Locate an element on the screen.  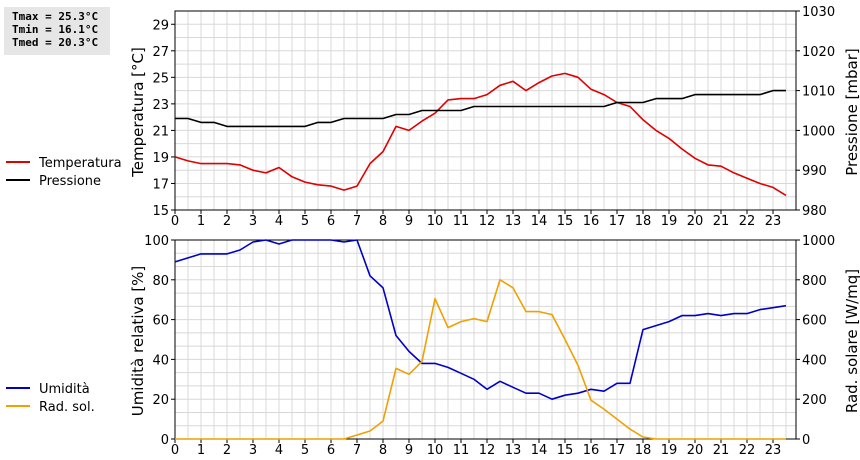
chart1-x-tick-label: 2 is located at coordinates (227, 221).